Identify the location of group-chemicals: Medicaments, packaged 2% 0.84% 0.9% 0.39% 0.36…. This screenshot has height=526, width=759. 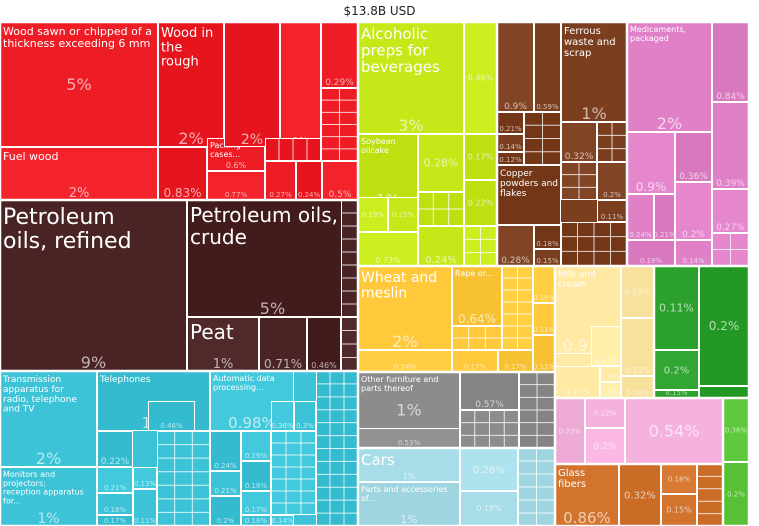
(688, 144).